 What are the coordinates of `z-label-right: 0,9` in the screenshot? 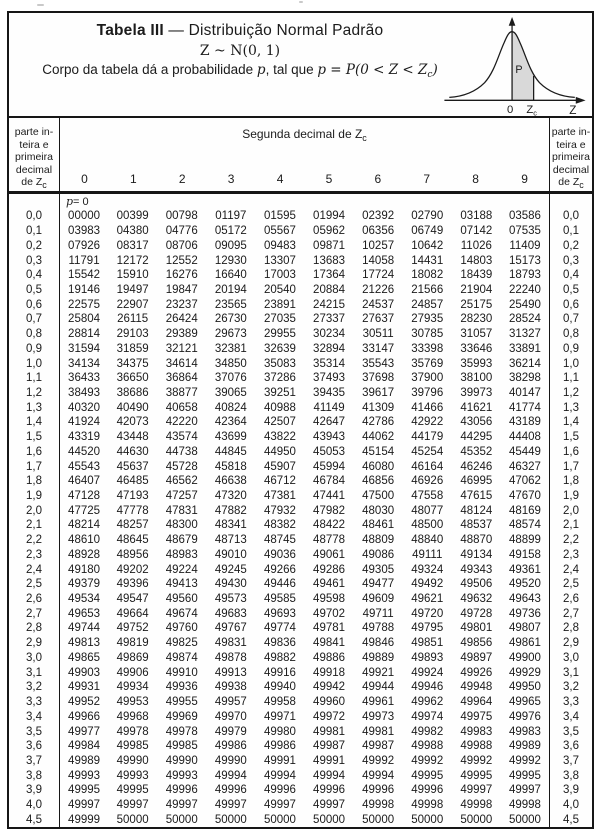 It's located at (570, 348).